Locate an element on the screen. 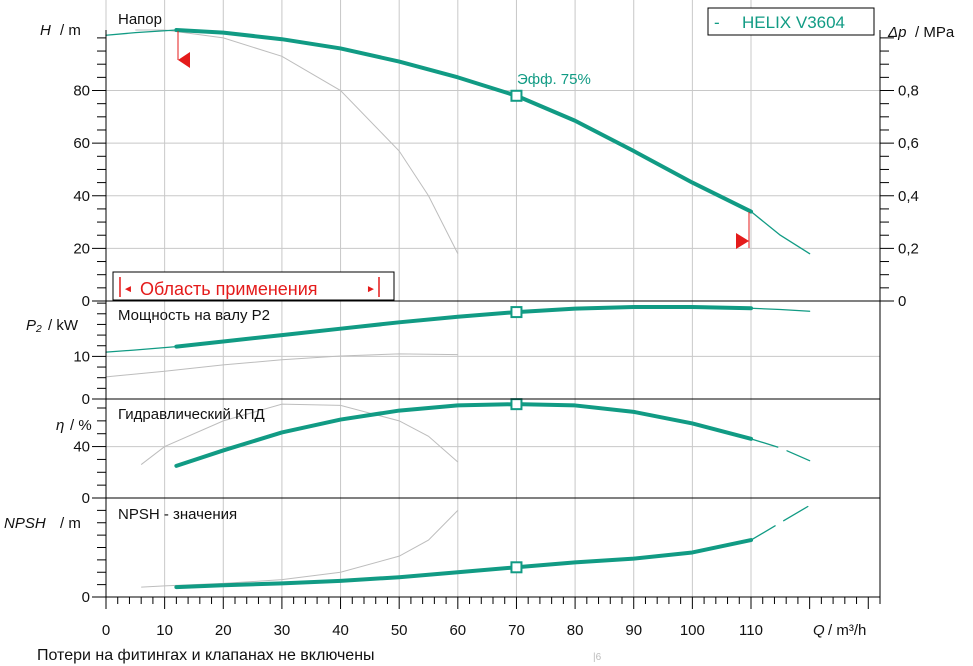  range-max-triangle is located at coordinates (742, 241).